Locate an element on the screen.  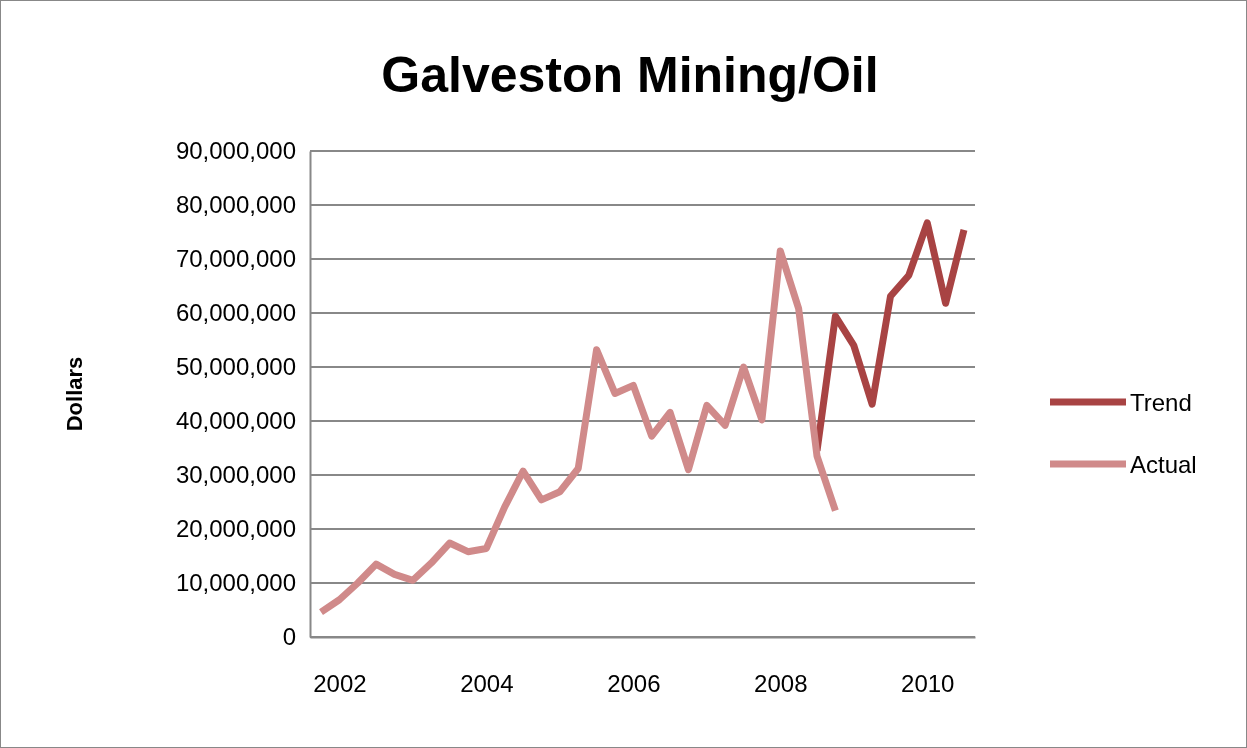
x-tick-label: 2002 is located at coordinates (340, 684).